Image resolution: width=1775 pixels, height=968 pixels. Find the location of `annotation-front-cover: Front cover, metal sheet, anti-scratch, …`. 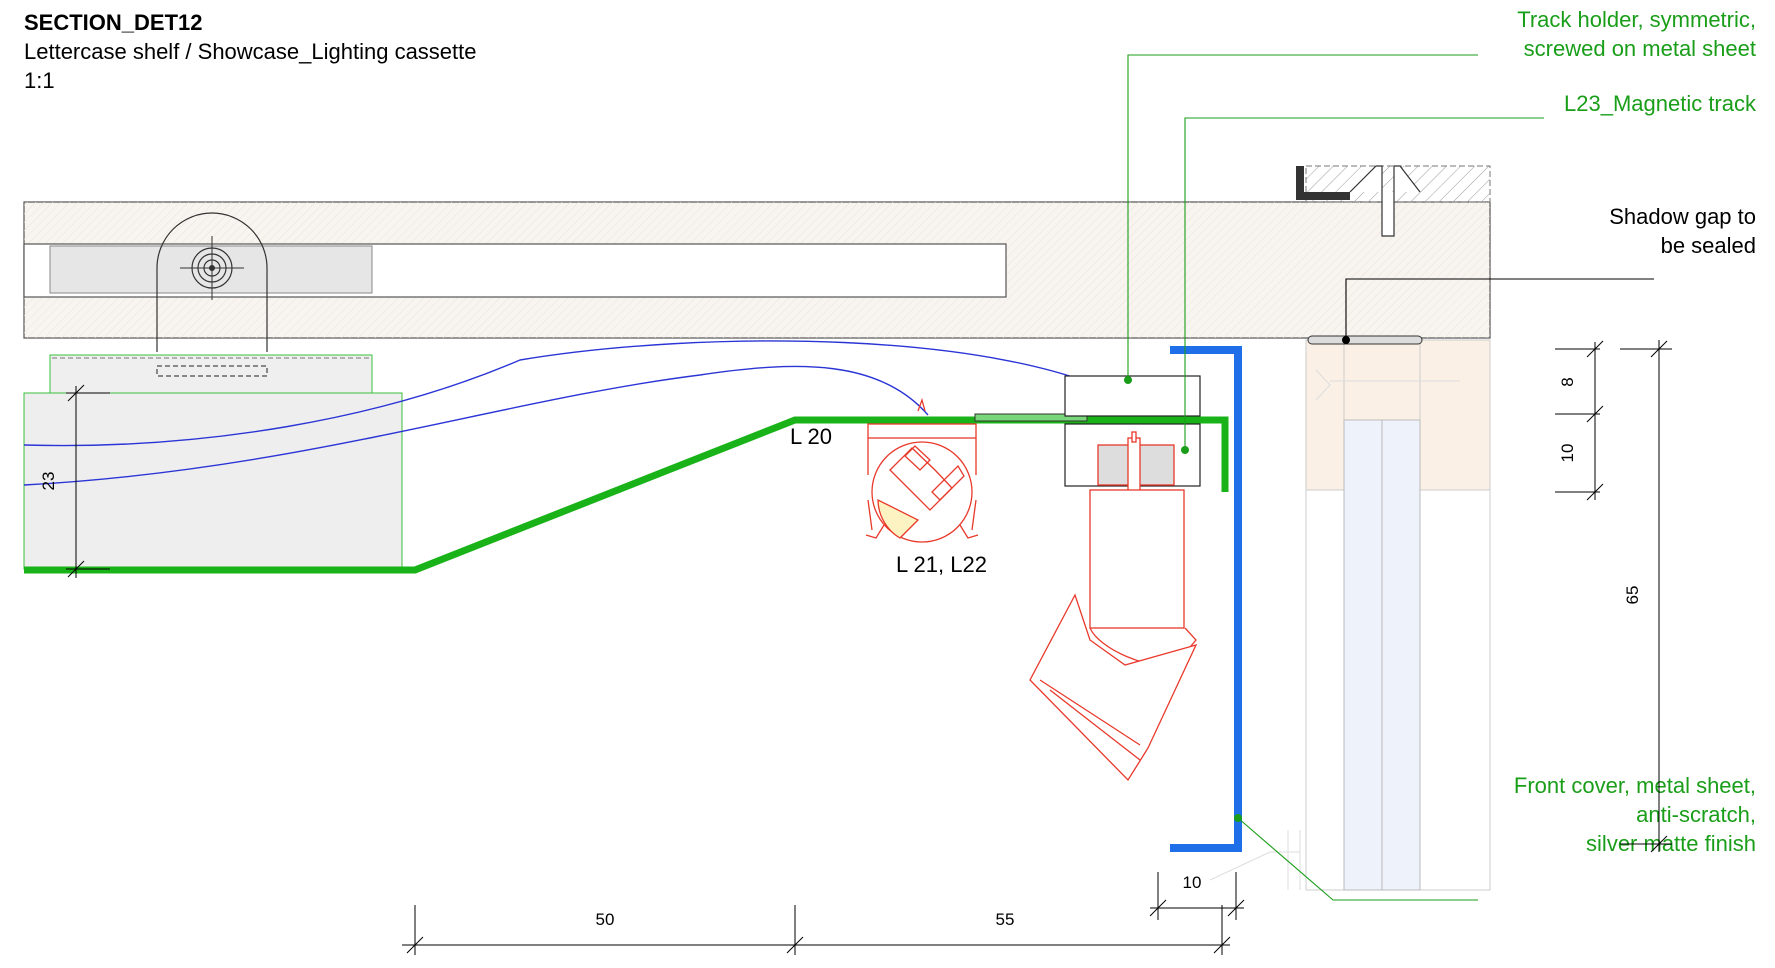

annotation-front-cover: Front cover, metal sheet, anti-scratch, … is located at coordinates (1635, 814).